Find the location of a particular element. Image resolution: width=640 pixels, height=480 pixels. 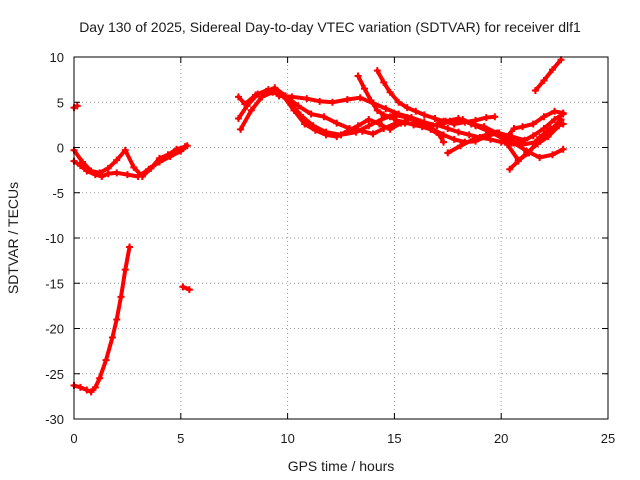

x-tick-label: 0 is located at coordinates (73, 438).